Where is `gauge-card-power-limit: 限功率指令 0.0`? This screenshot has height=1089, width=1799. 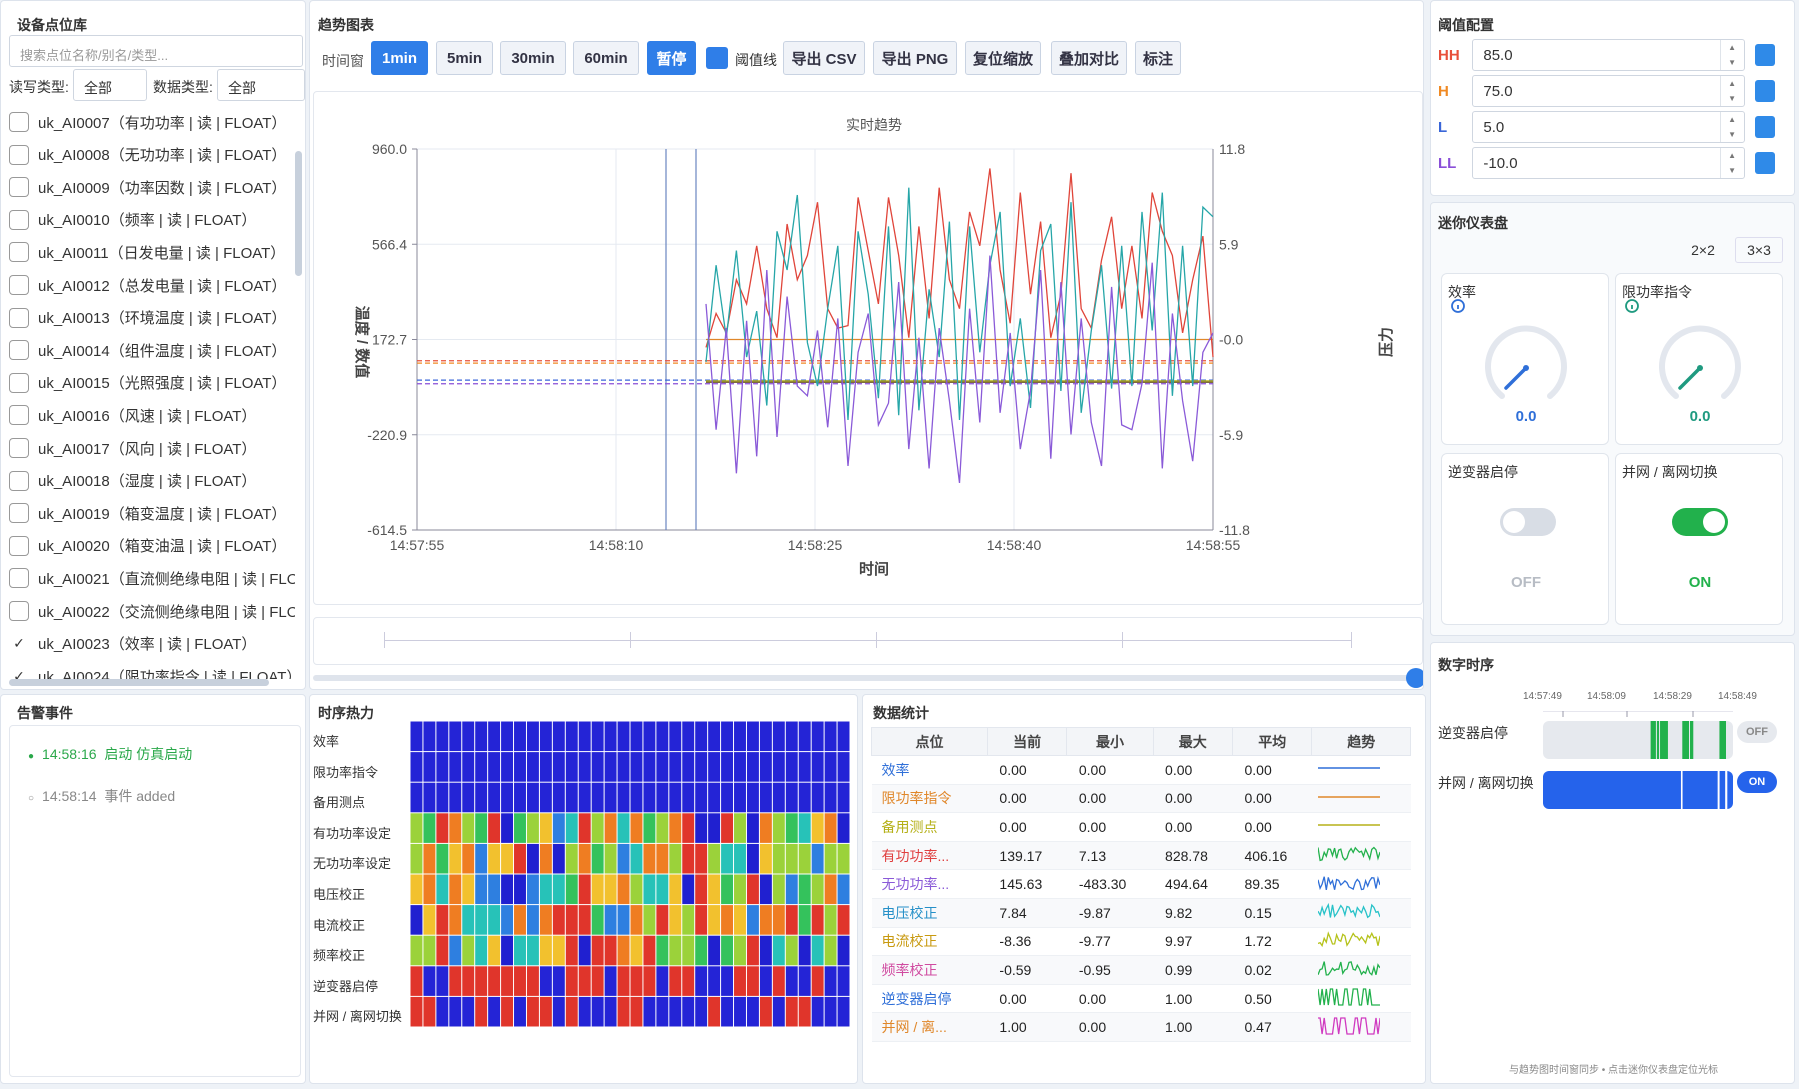
gauge-card-power-limit: 限功率指令 0.0 is located at coordinates (1699, 359).